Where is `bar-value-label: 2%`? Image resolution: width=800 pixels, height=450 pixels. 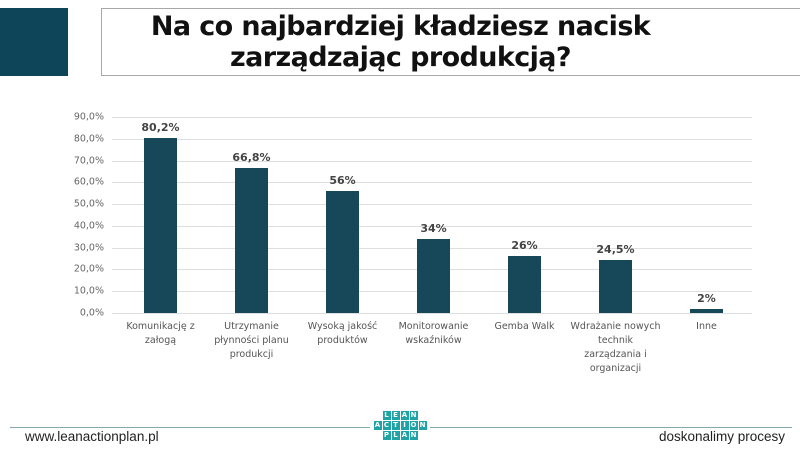 bar-value-label: 2% is located at coordinates (706, 298).